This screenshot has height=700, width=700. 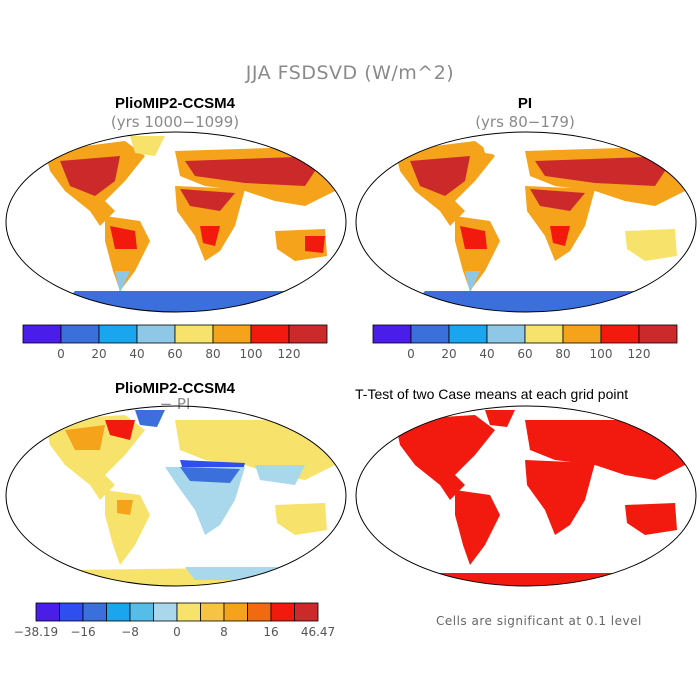 I want to click on map-ttest, so click(x=526, y=496).